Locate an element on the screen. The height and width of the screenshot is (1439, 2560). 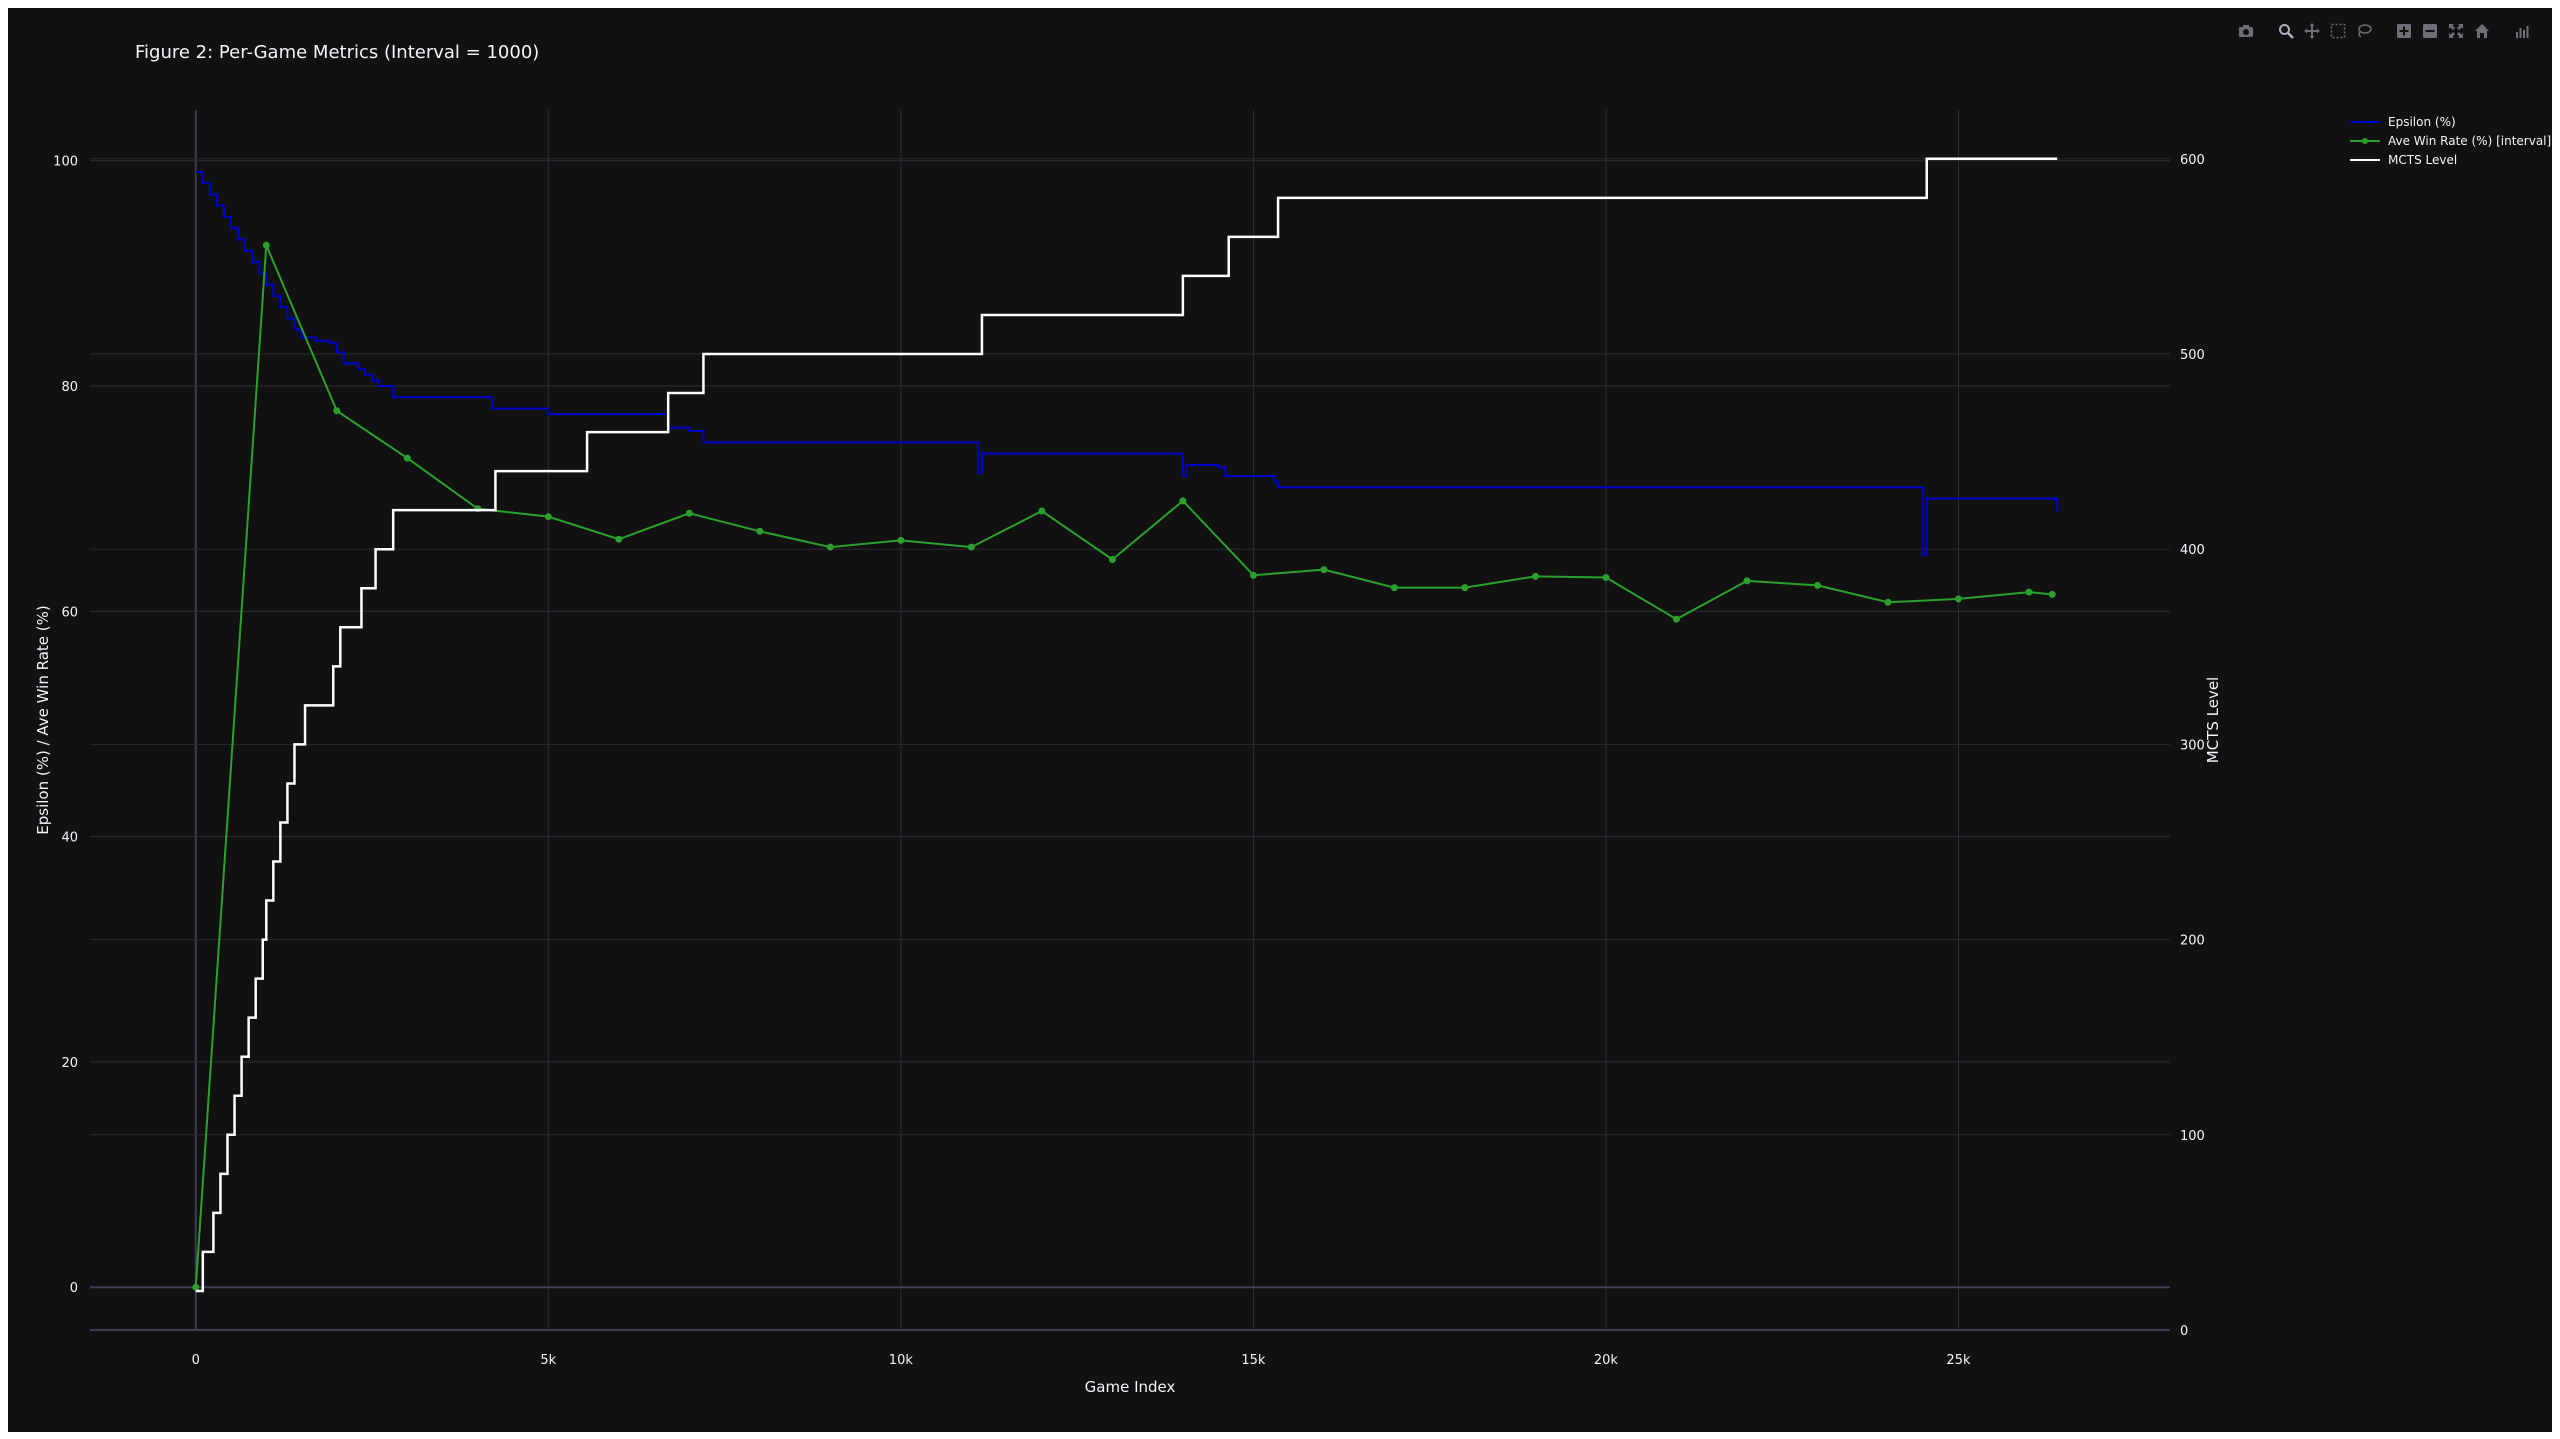
lasso-select-button is located at coordinates (2364, 31).